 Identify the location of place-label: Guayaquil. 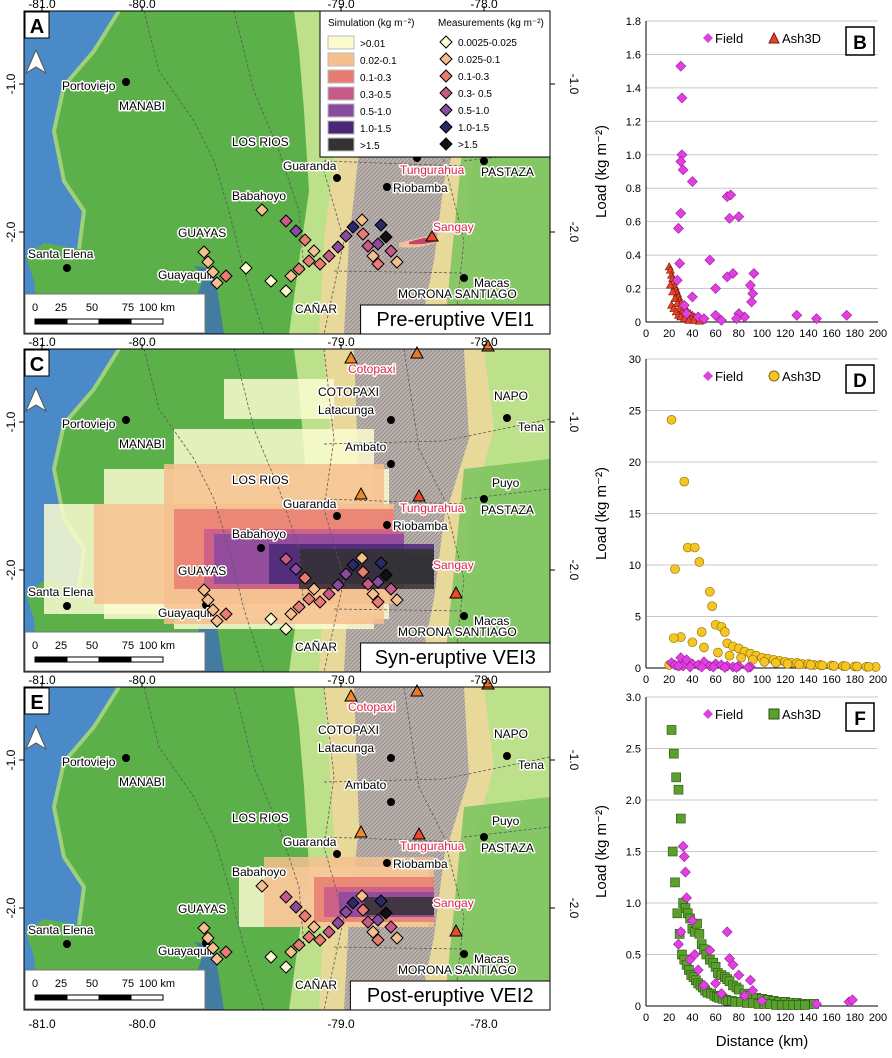
(185, 275).